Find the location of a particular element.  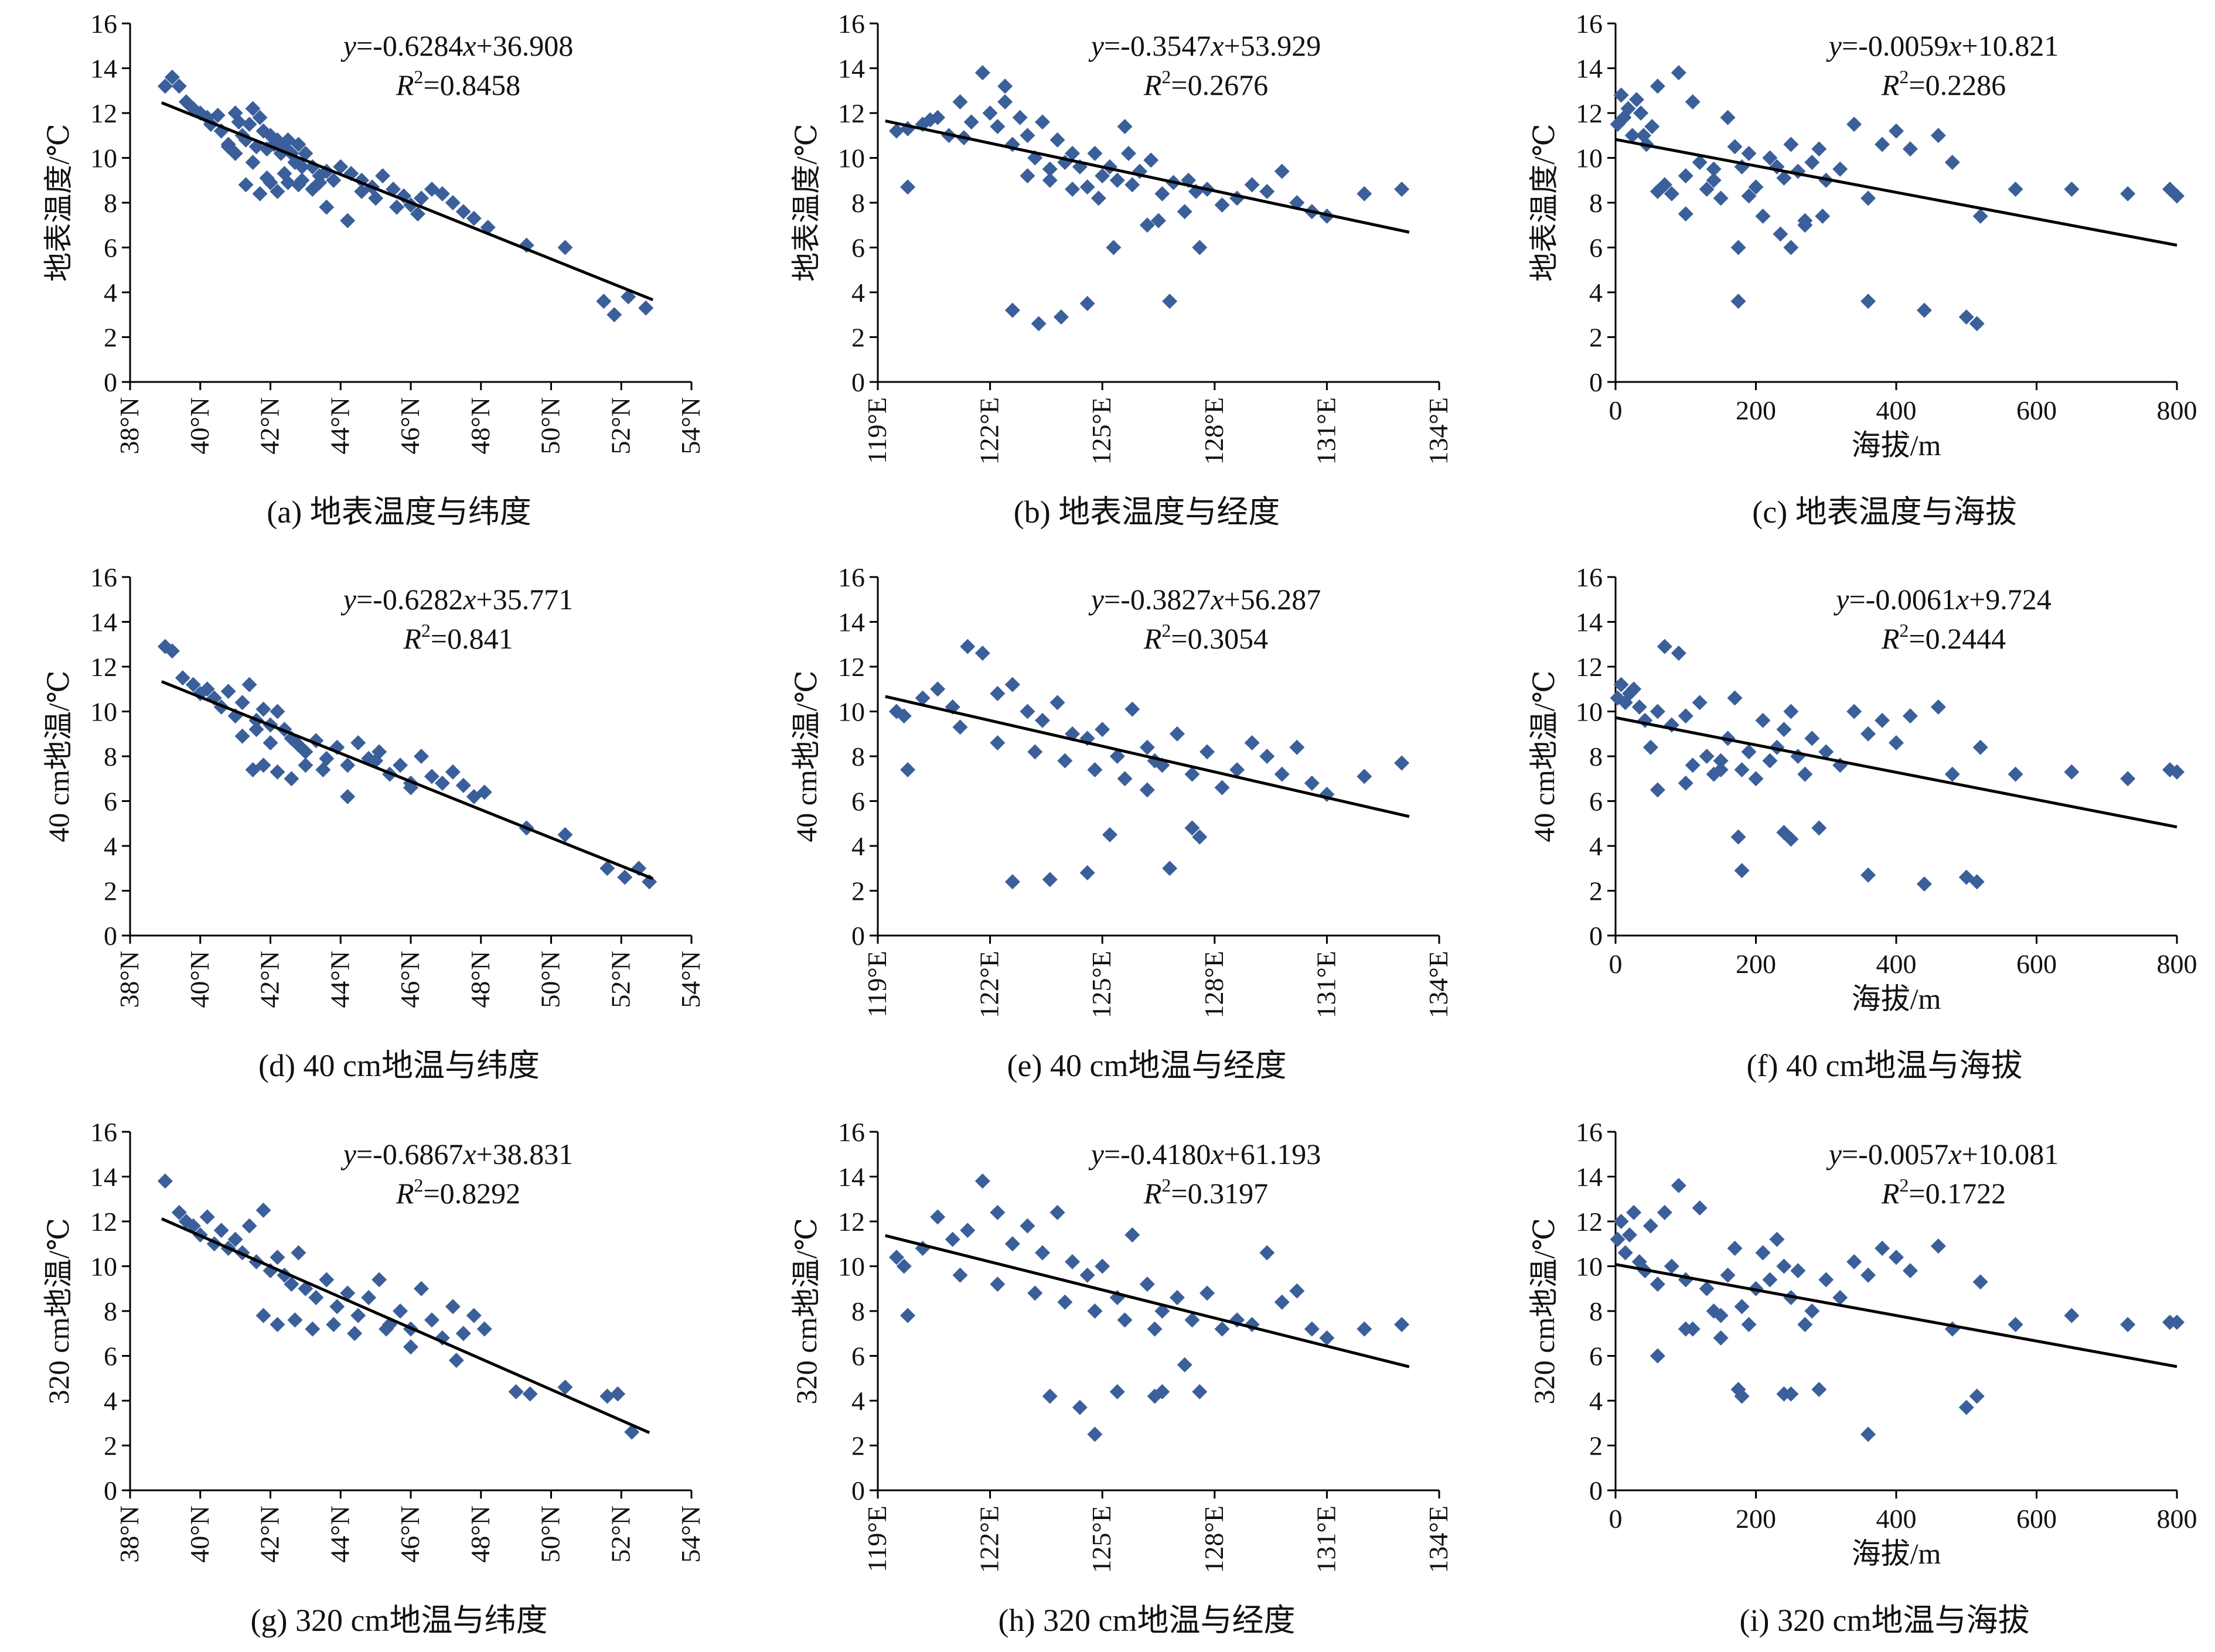

r-squared-label: R2=0.8292 is located at coordinates (458, 1192).